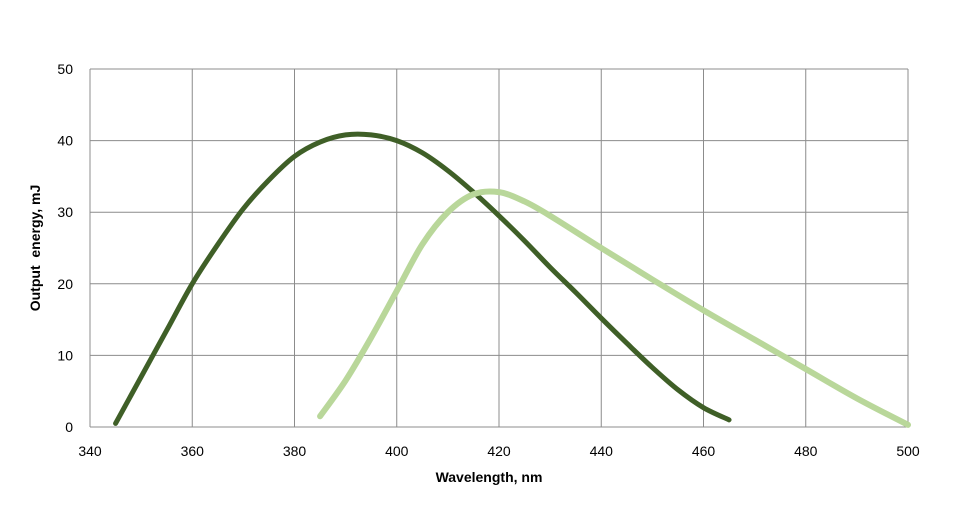  I want to click on x-tick-label: 400, so click(397, 451).